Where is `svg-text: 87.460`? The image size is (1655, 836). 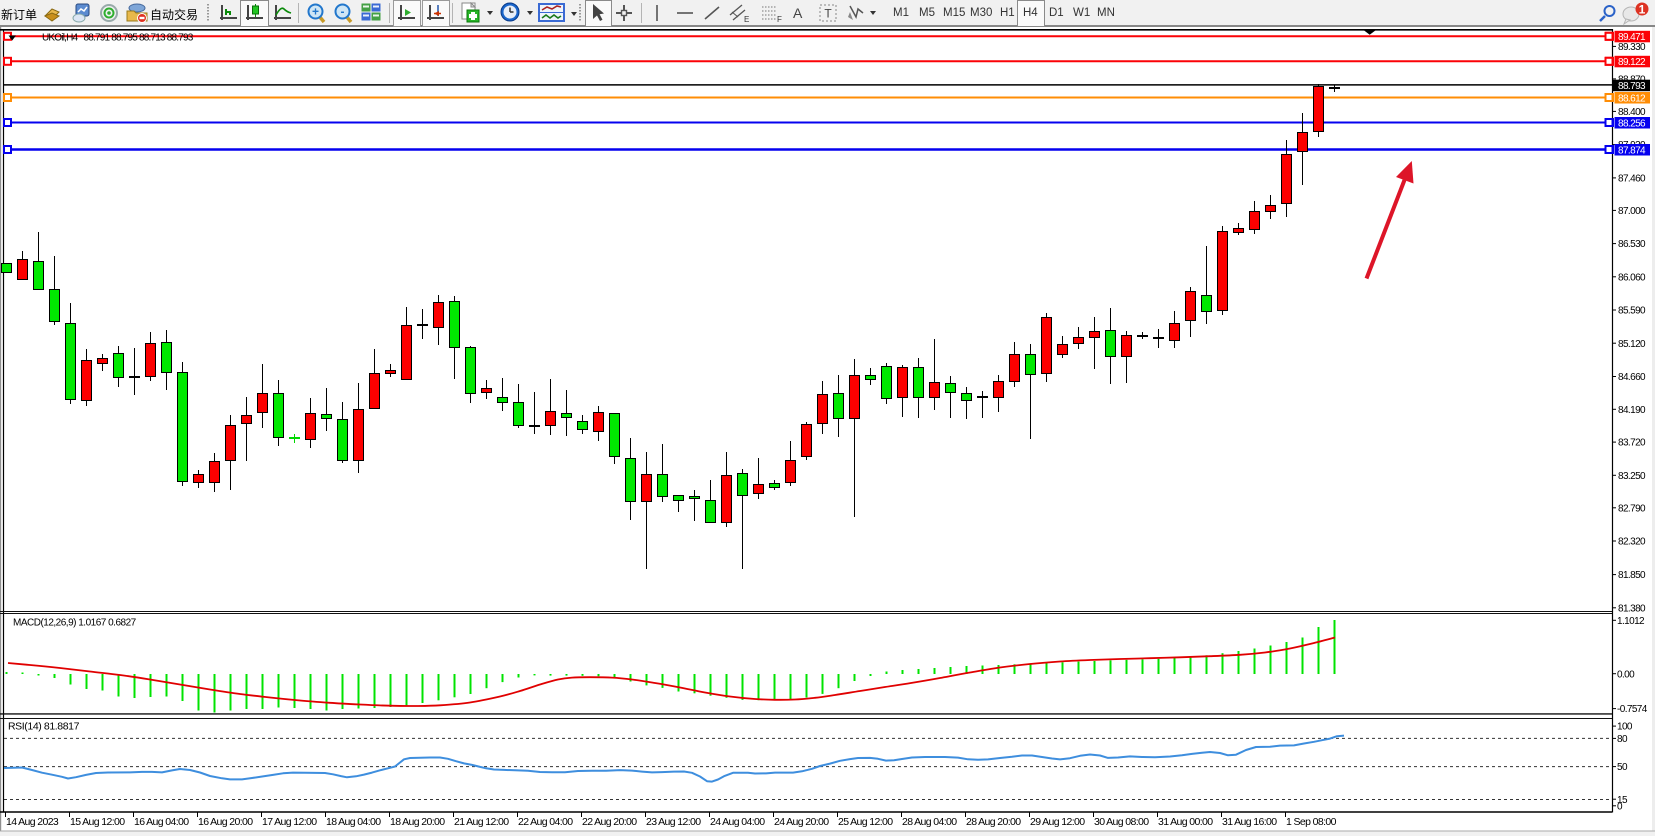
svg-text: 87.460 is located at coordinates (1632, 179).